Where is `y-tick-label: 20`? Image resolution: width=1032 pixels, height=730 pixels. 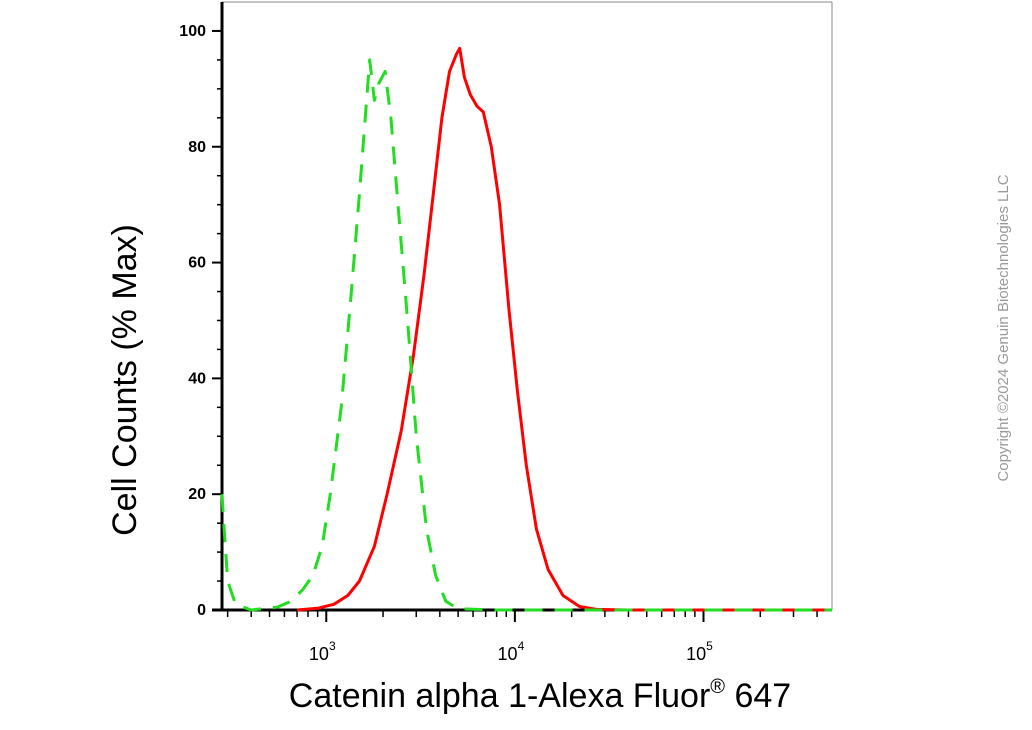
y-tick-label: 20 is located at coordinates (197, 494).